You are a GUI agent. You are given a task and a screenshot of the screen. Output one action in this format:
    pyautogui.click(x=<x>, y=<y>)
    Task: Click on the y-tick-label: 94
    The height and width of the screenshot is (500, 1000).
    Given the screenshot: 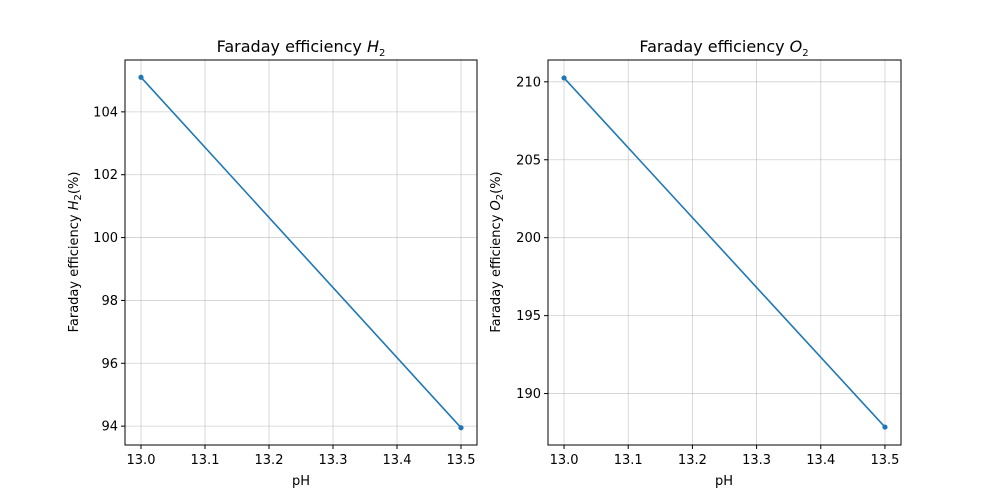 What is the action you would take?
    pyautogui.click(x=109, y=427)
    